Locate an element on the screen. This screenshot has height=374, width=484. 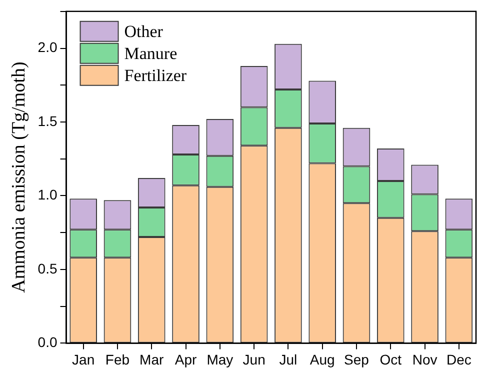
x-tick-label: Apr is located at coordinates (185, 359).